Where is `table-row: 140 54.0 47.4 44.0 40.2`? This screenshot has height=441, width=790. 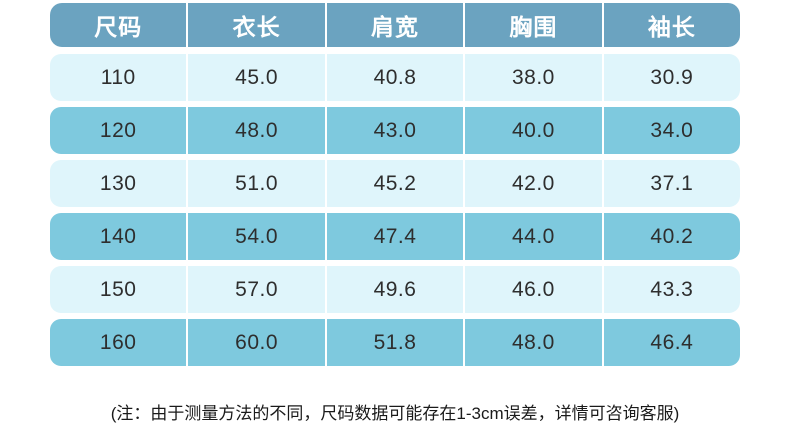 table-row: 140 54.0 47.4 44.0 40.2 is located at coordinates (395, 236).